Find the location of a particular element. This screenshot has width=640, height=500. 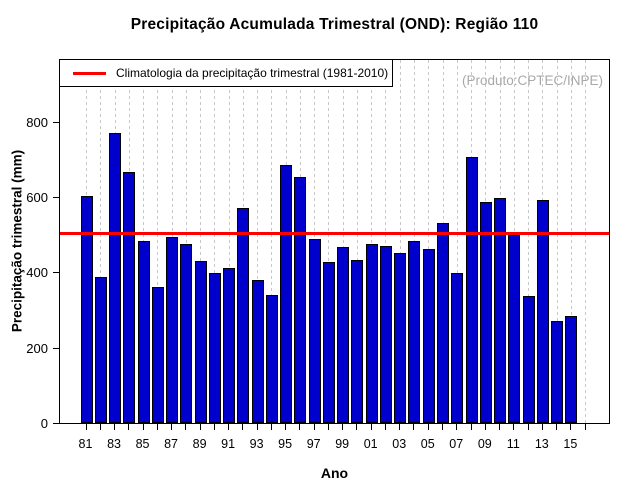

bar-2012 is located at coordinates (528, 359).